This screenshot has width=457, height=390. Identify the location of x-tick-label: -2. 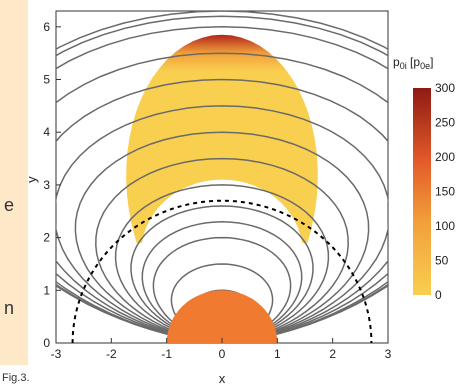
(111, 354).